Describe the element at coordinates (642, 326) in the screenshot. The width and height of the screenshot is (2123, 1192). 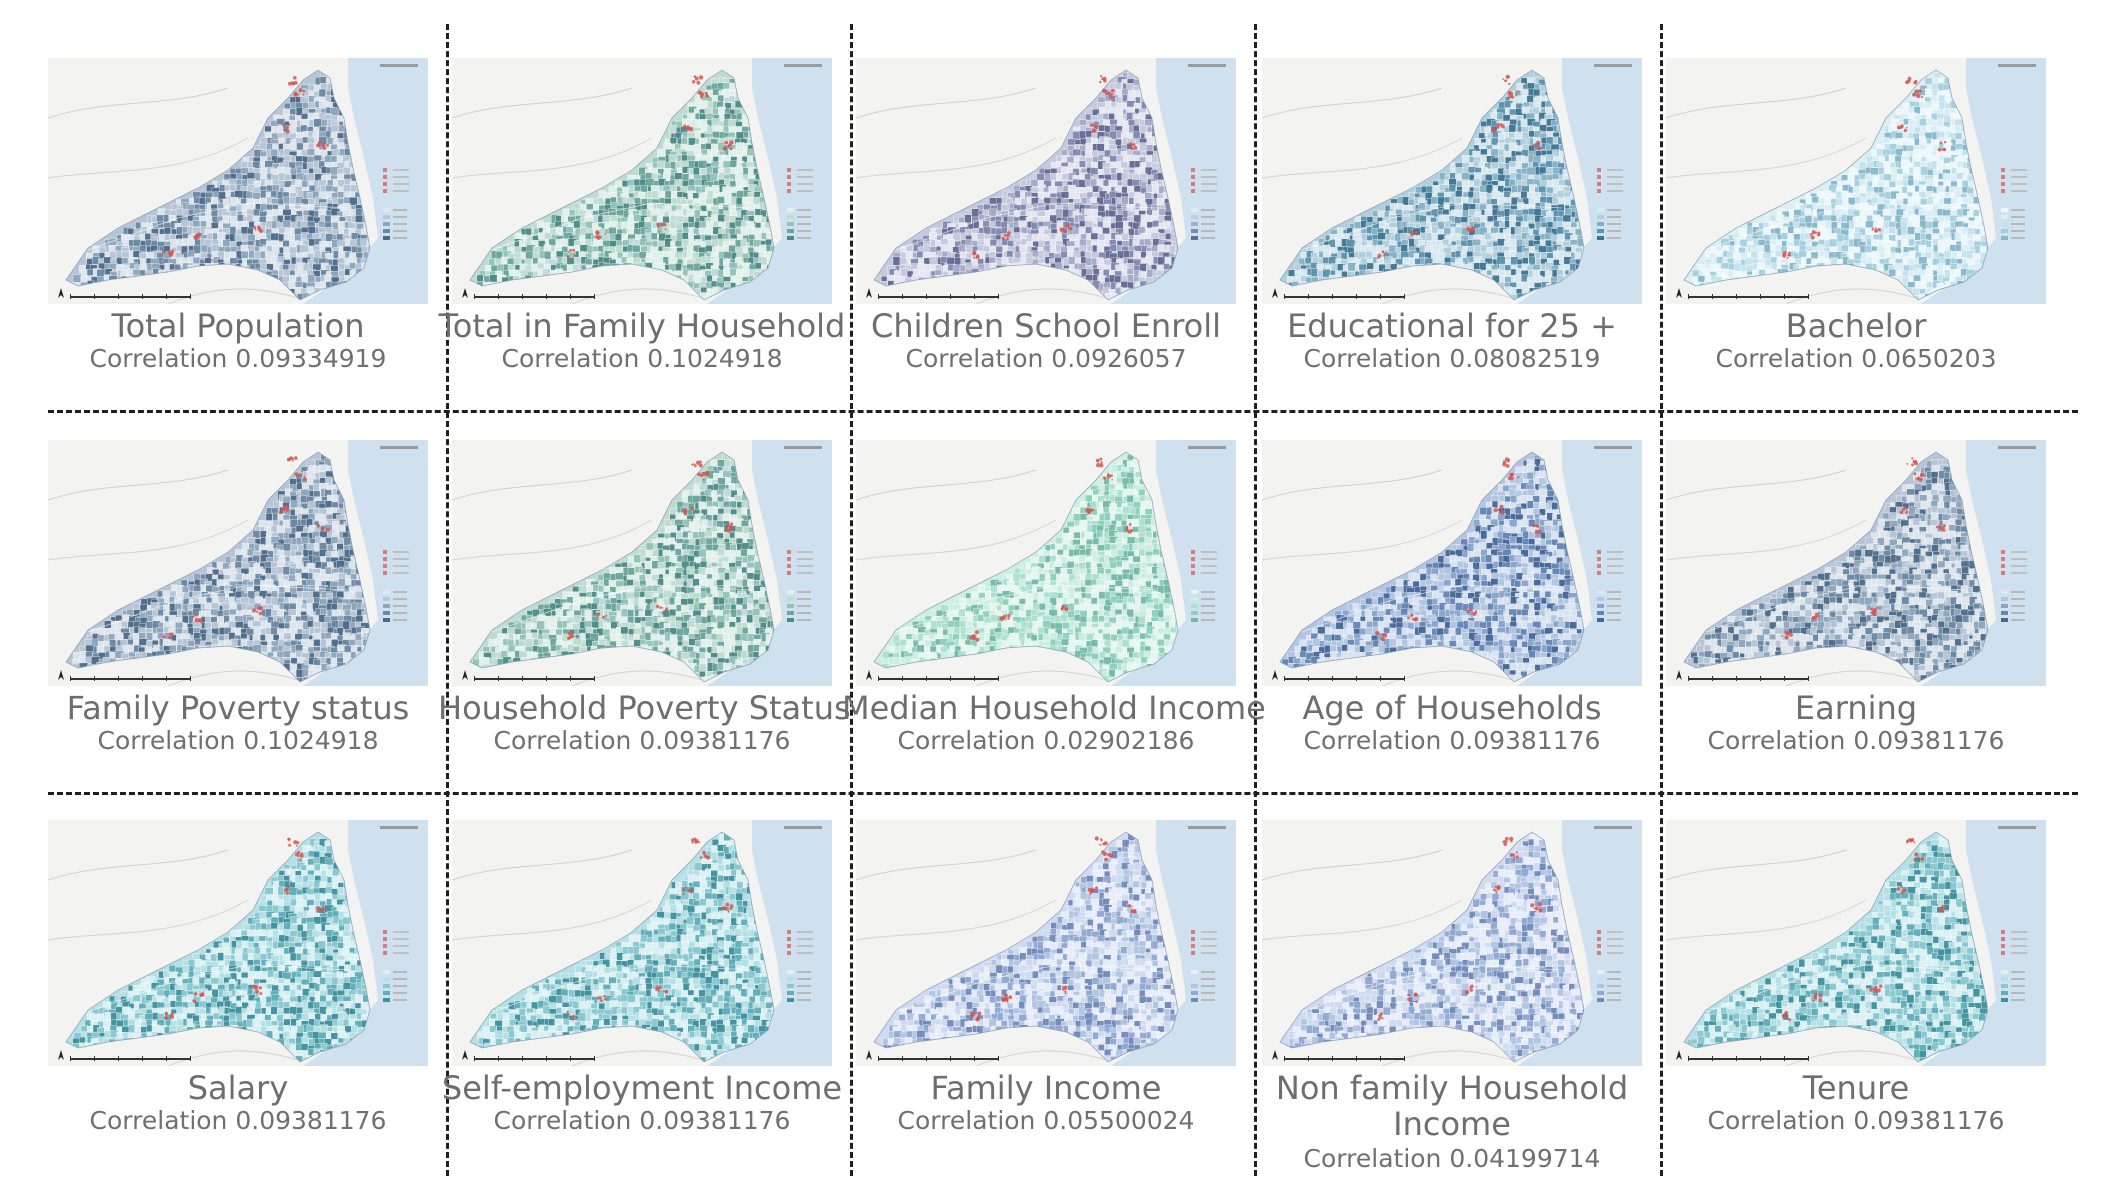
I see `panel-title: Total in Family Household` at that location.